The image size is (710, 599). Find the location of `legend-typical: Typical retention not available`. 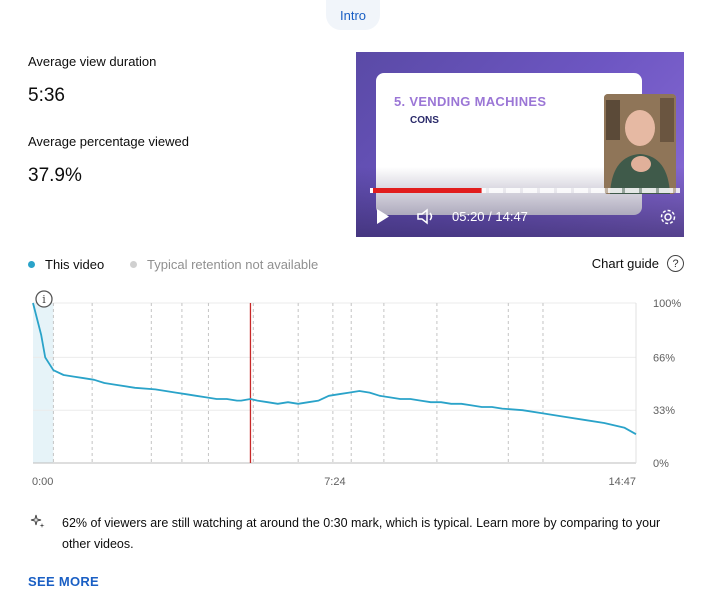

legend-typical: Typical retention not available is located at coordinates (224, 264).